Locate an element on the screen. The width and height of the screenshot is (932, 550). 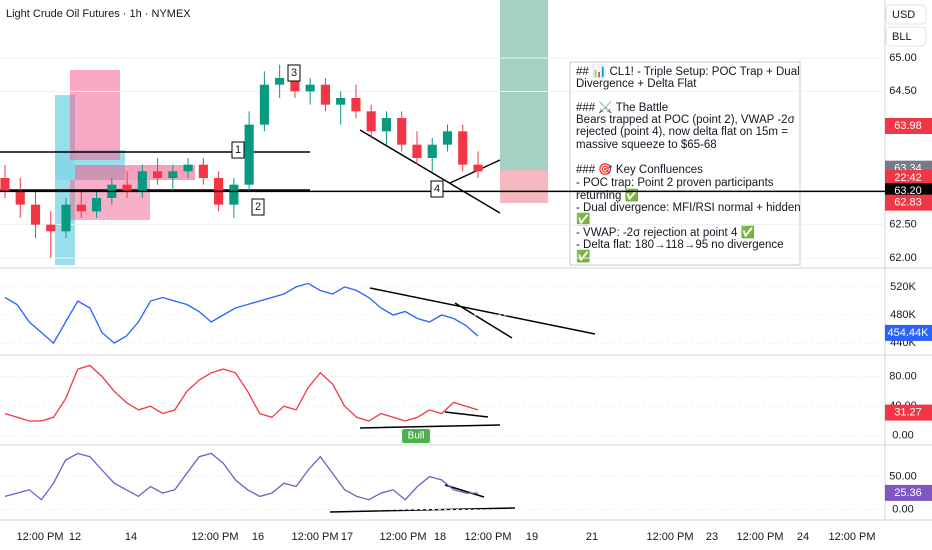
x-tick-label: 23 is located at coordinates (712, 537).